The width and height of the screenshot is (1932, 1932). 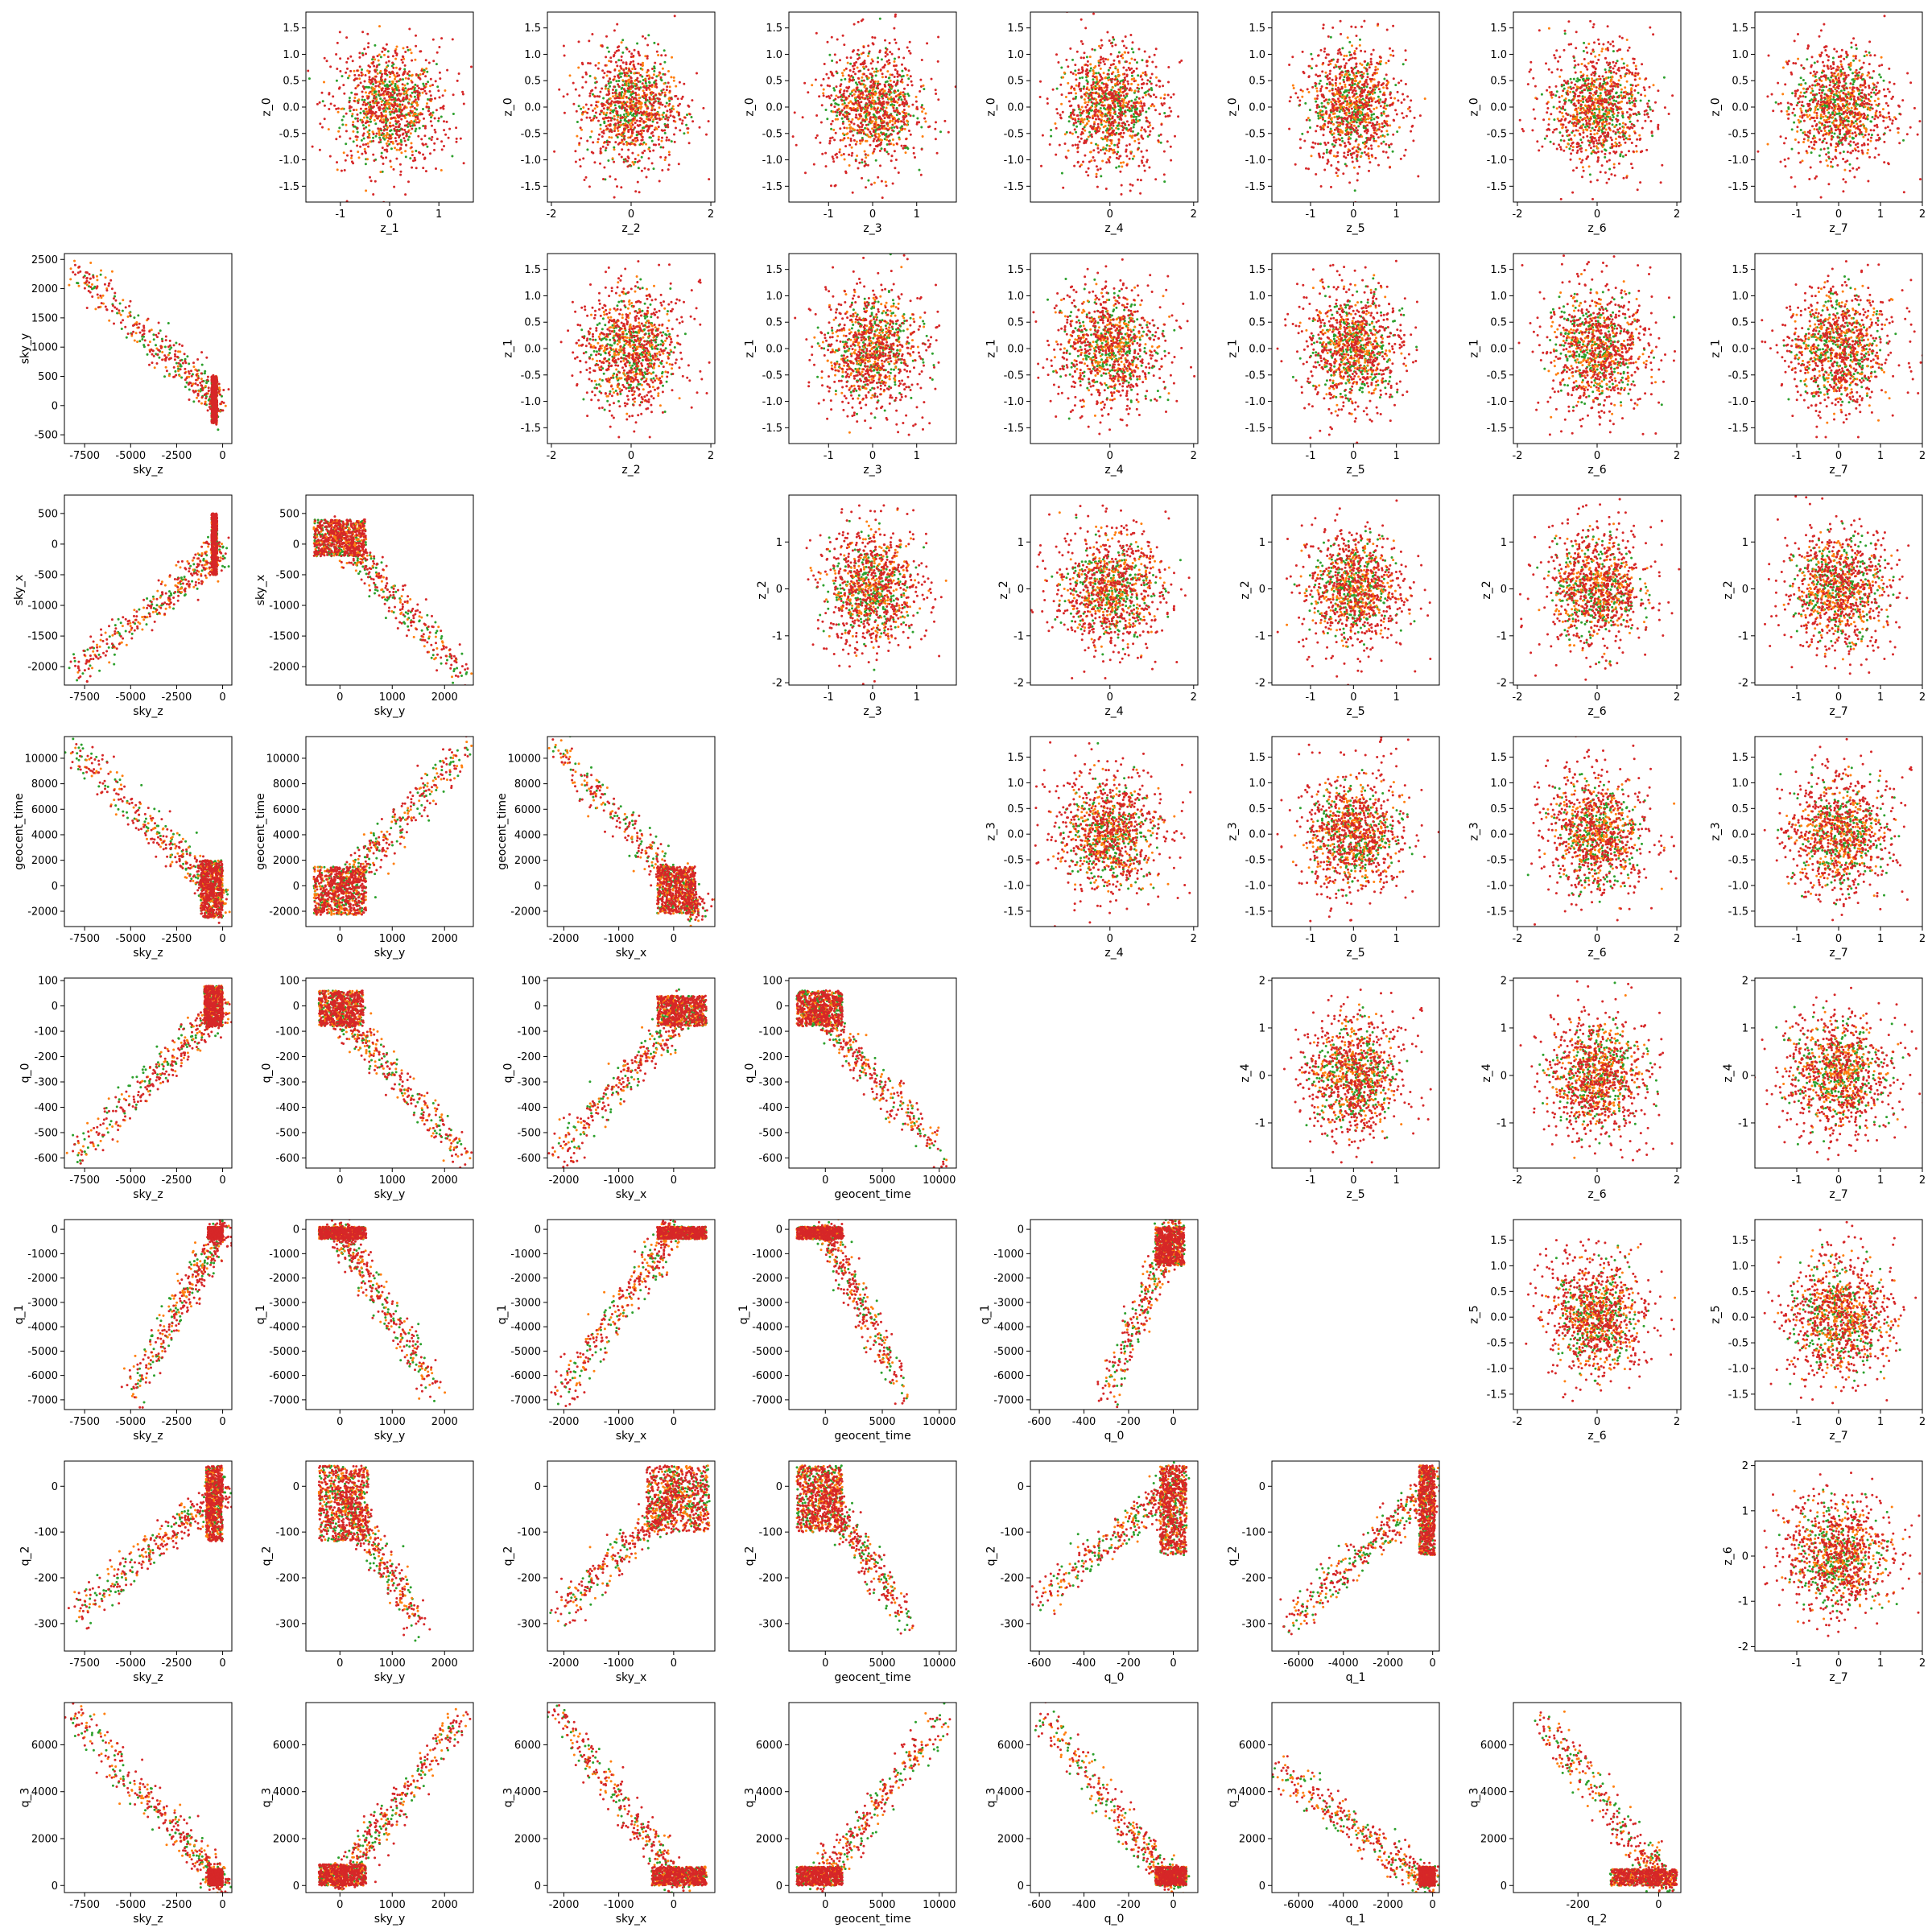 I want to click on y-tick-label: 1.0, so click(x=291, y=55).